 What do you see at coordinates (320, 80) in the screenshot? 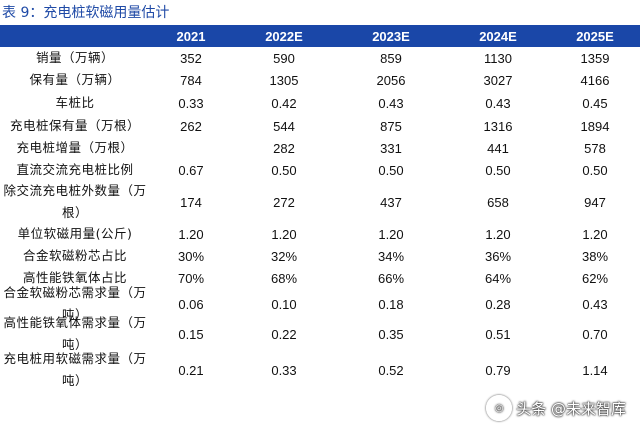
I see `table-row: 保有量（万辆） 784 1305 2056 3027 4166` at bounding box center [320, 80].